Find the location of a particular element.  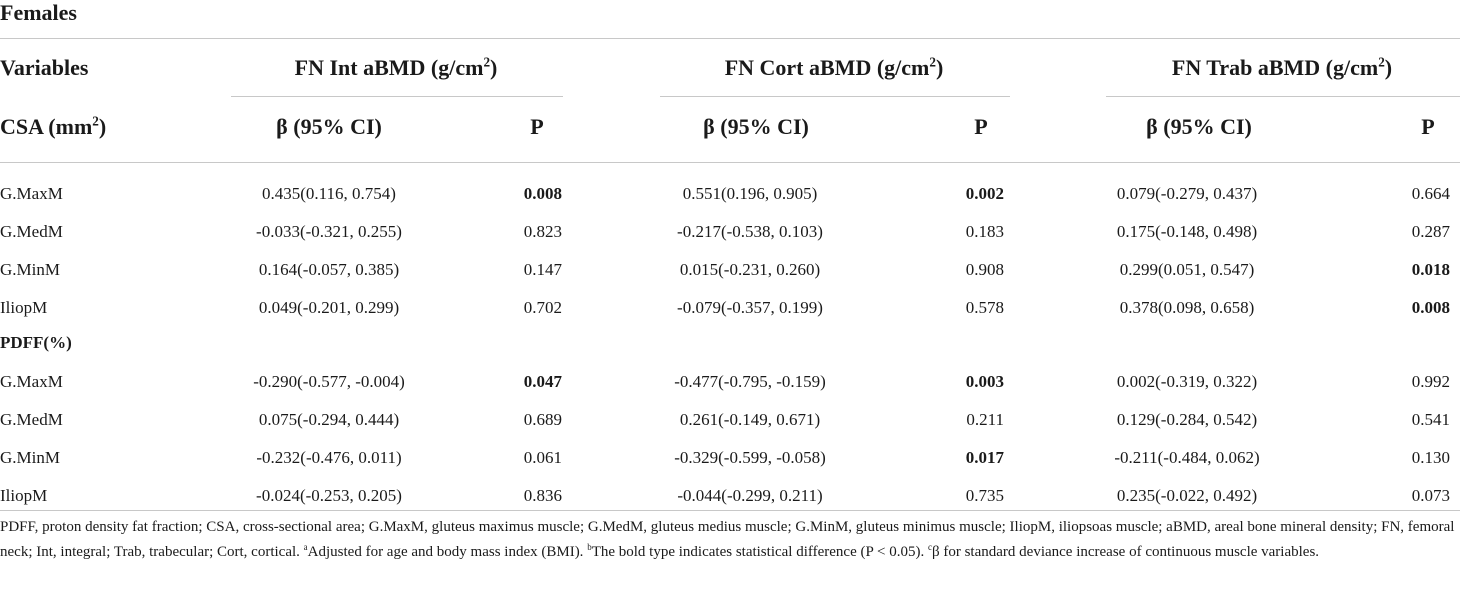

beta-trab-cell: 0.235(-0.022, 0.492) is located at coordinates (1187, 495).